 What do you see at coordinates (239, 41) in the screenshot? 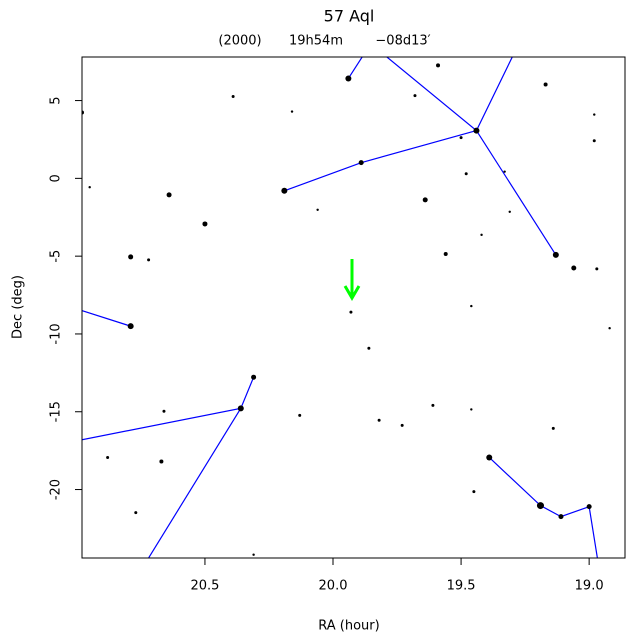
I see `epoch: (2000)` at bounding box center [239, 41].